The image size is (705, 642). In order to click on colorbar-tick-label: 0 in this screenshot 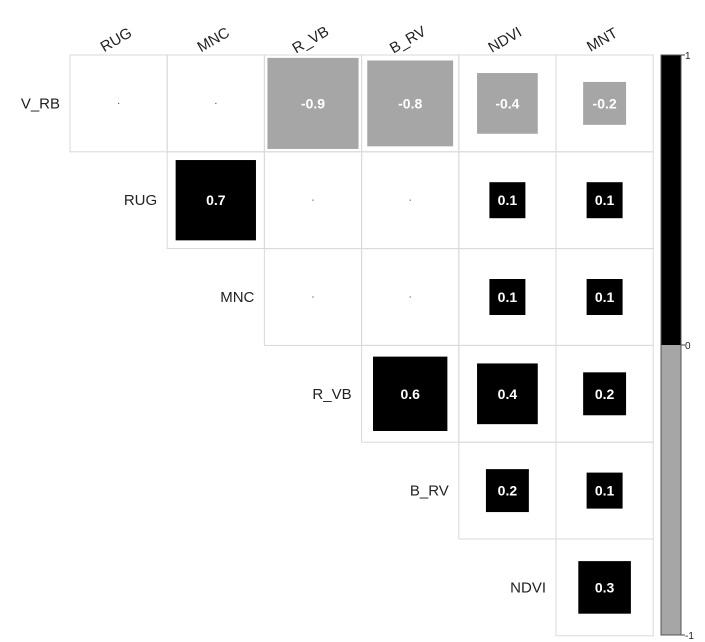, I will do `click(688, 346)`.